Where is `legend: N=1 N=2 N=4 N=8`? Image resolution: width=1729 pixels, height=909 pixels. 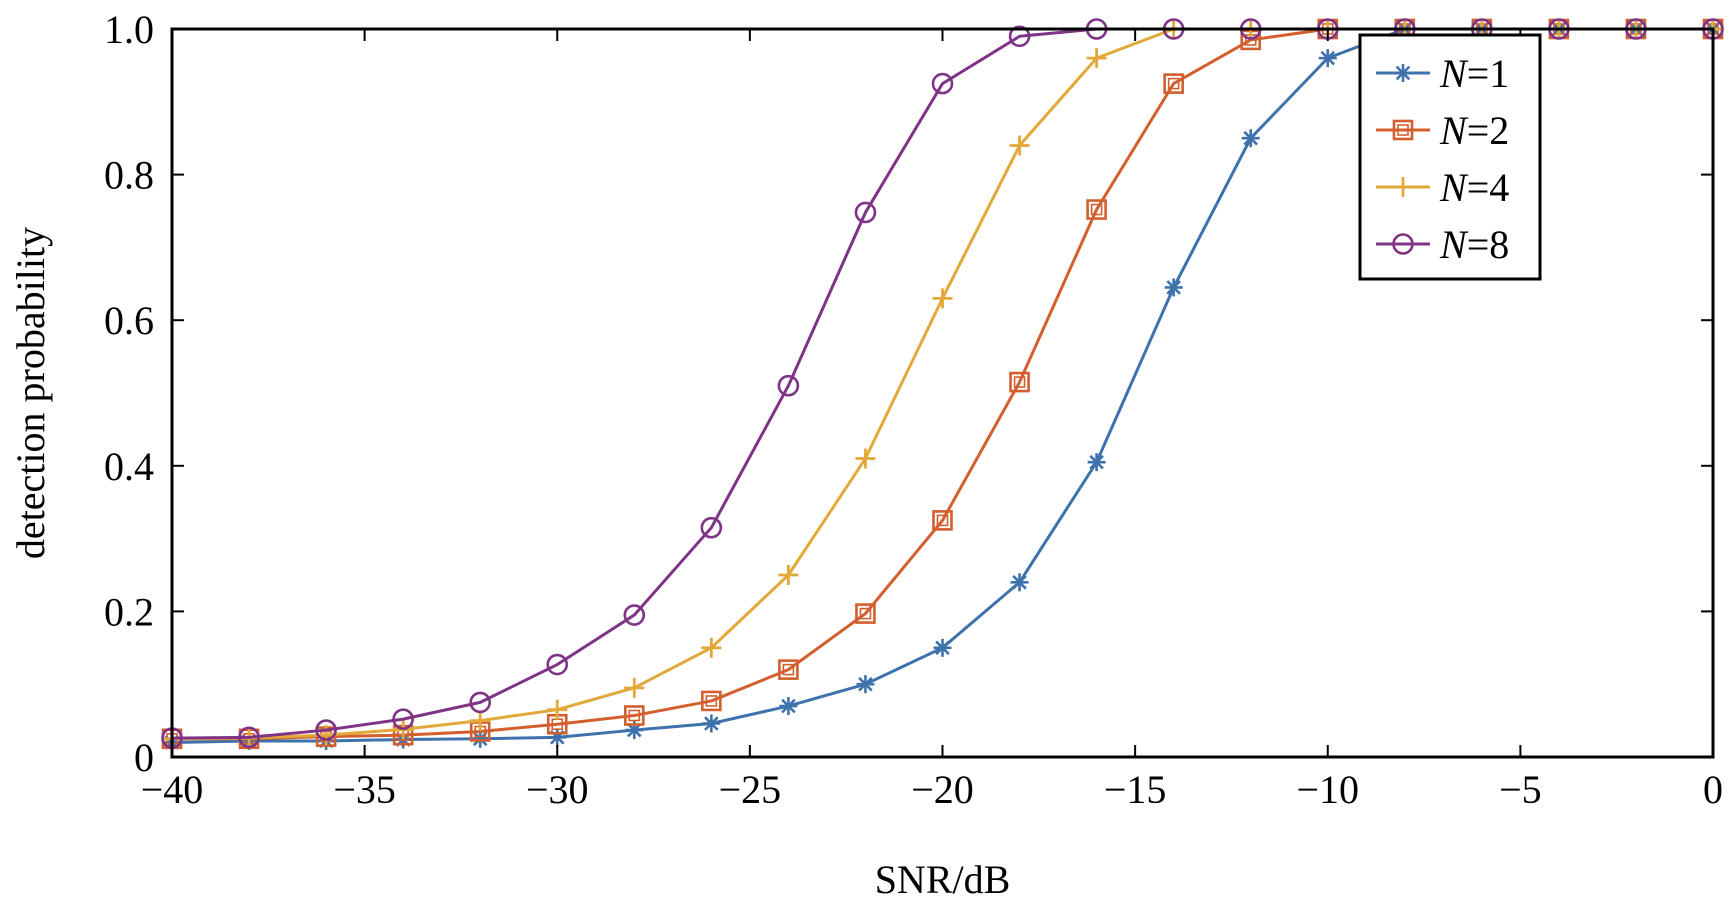
legend: N=1 N=2 N=4 N=8 is located at coordinates (1450, 157).